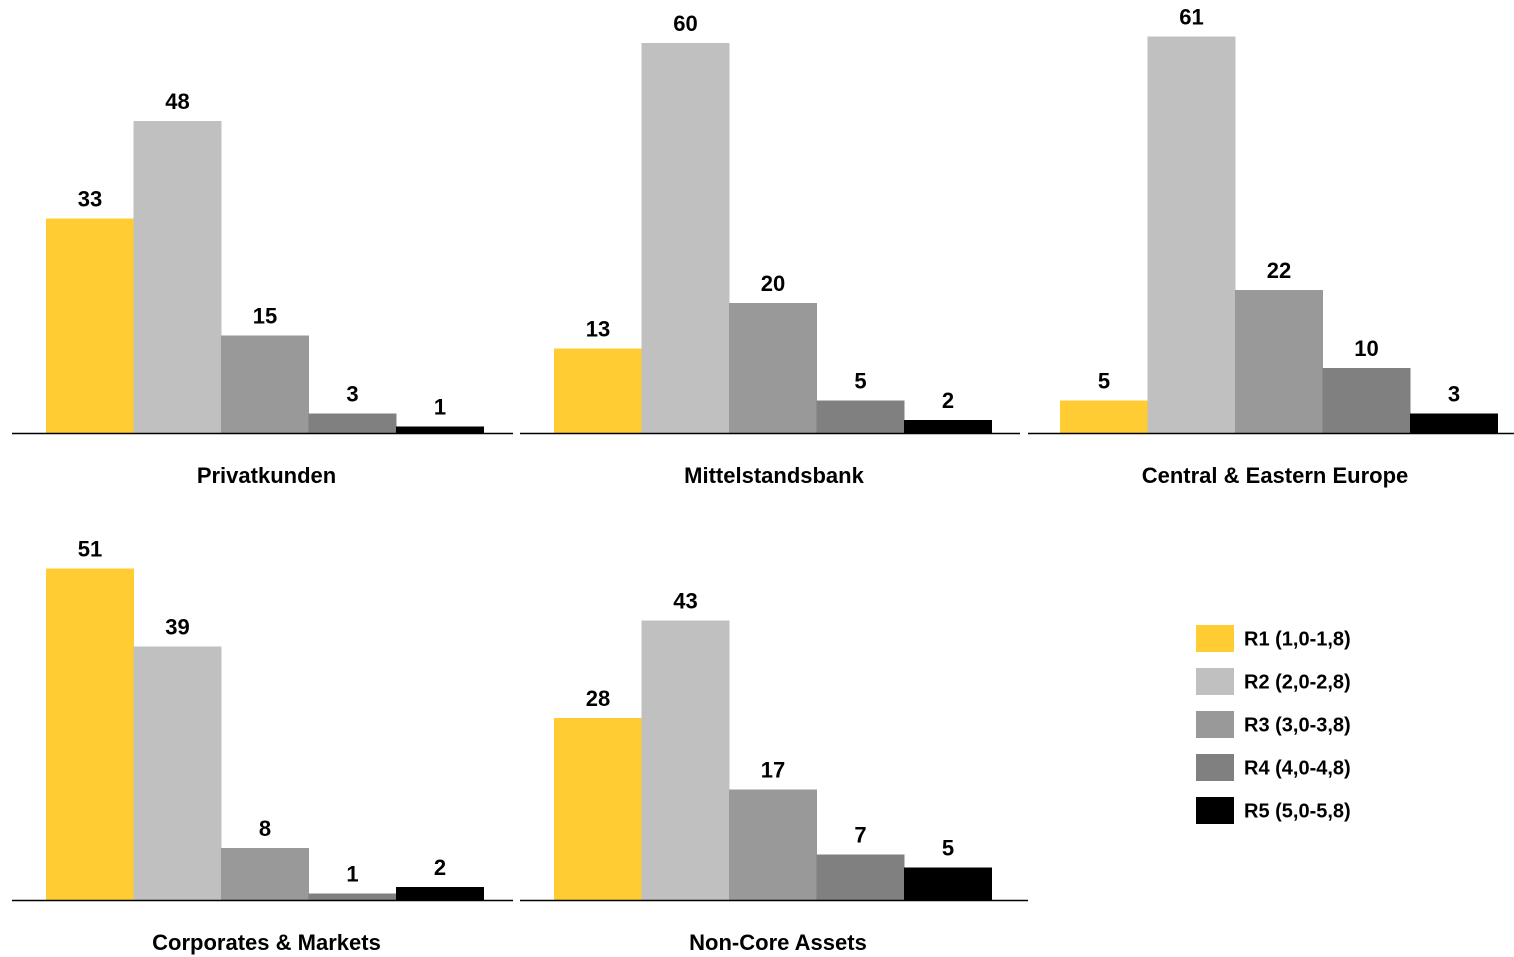 The image size is (1514, 957). I want to click on legend-label: R4 (4,0-4,8), so click(1297, 769).